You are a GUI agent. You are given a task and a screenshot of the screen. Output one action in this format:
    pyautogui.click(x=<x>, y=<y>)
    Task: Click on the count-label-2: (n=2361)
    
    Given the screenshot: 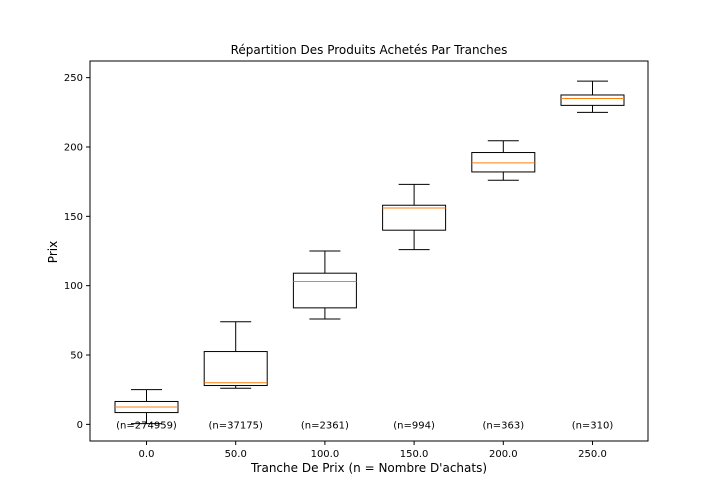 What is the action you would take?
    pyautogui.click(x=325, y=426)
    